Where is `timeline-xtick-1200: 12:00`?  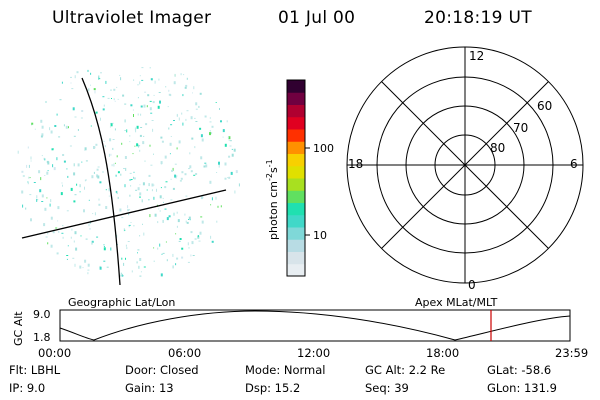 timeline-xtick-1200: 12:00 is located at coordinates (313, 353).